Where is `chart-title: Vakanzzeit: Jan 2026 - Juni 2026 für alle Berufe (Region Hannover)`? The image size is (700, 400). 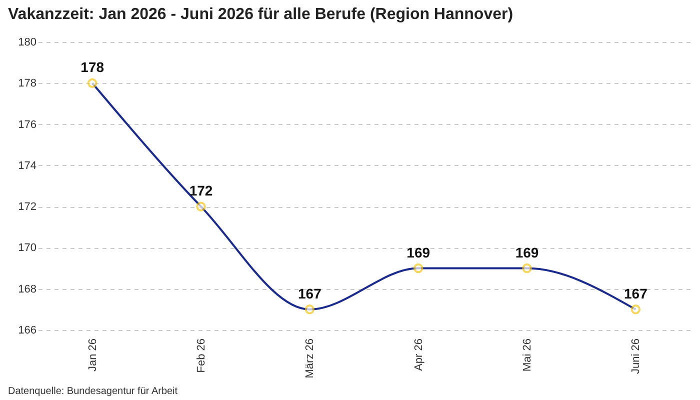 chart-title: Vakanzzeit: Jan 2026 - Juni 2026 für alle Berufe (Region Hannover) is located at coordinates (261, 14).